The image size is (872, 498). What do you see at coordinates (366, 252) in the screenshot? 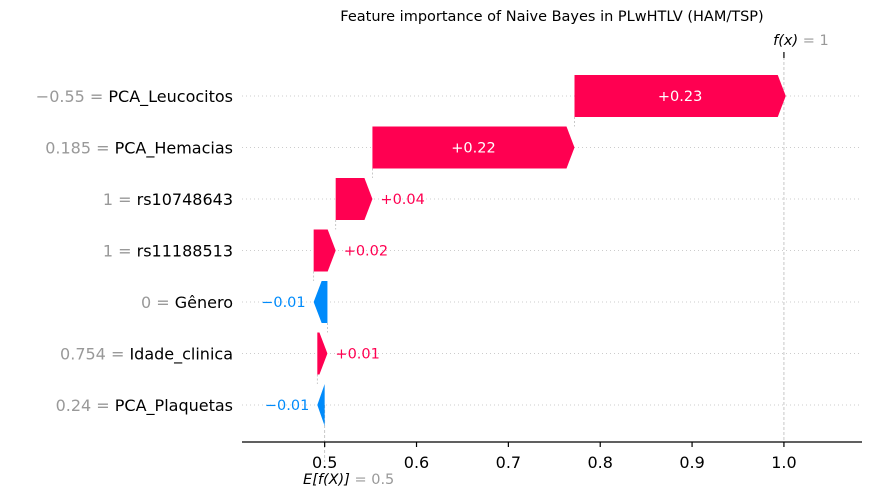
I see `bar-value-label: +0.02` at bounding box center [366, 252].